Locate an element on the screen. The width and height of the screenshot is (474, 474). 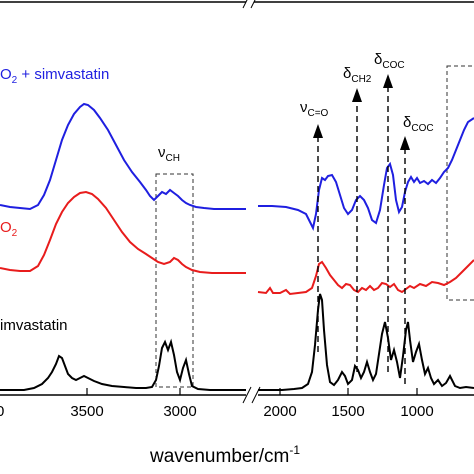
arrow-d-ch2-head is located at coordinates (357, 95).